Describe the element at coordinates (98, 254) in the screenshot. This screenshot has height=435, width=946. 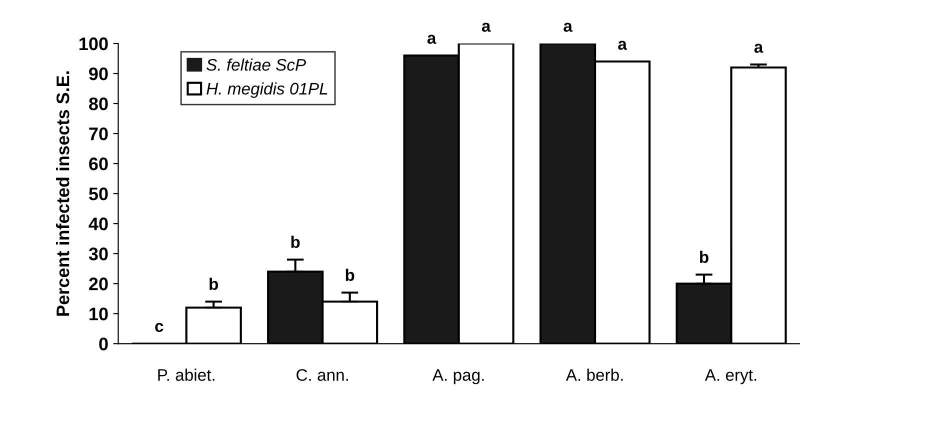
I see `y-tick-label: 30` at that location.